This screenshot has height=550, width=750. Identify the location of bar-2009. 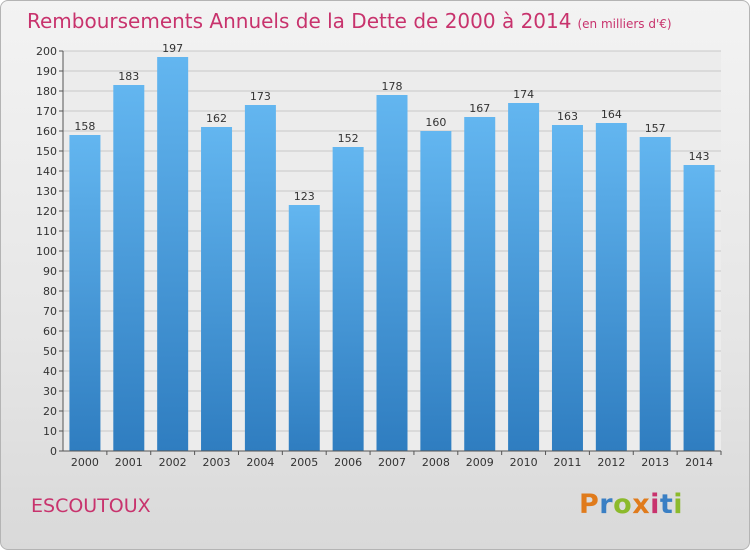
(480, 284).